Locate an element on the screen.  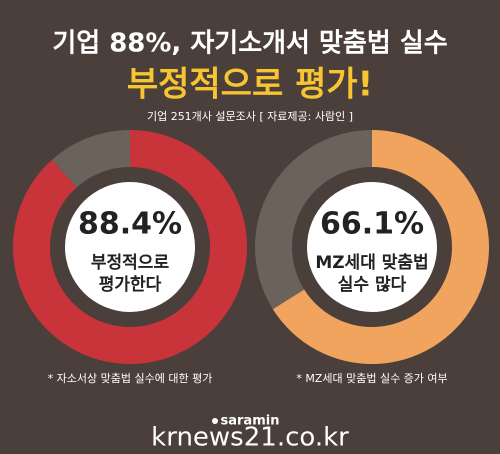
caption: 평가한다 is located at coordinates (130, 285).